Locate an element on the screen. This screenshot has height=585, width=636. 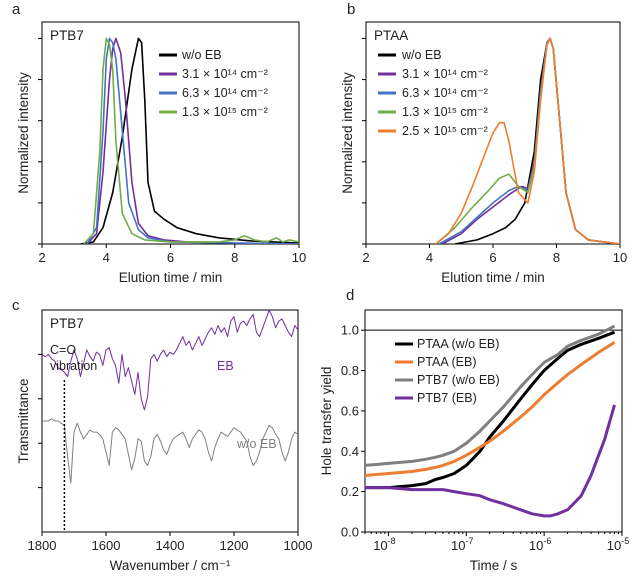
x-axis-label: Time / s is located at coordinates (494, 565).